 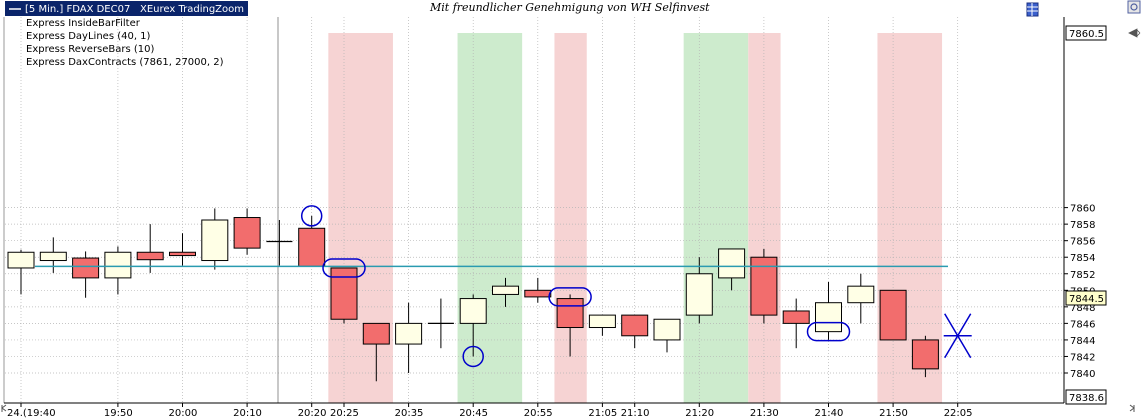 What do you see at coordinates (88, 36) in the screenshot?
I see `indicator-day-lines: Express DayLines (40, 1)` at bounding box center [88, 36].